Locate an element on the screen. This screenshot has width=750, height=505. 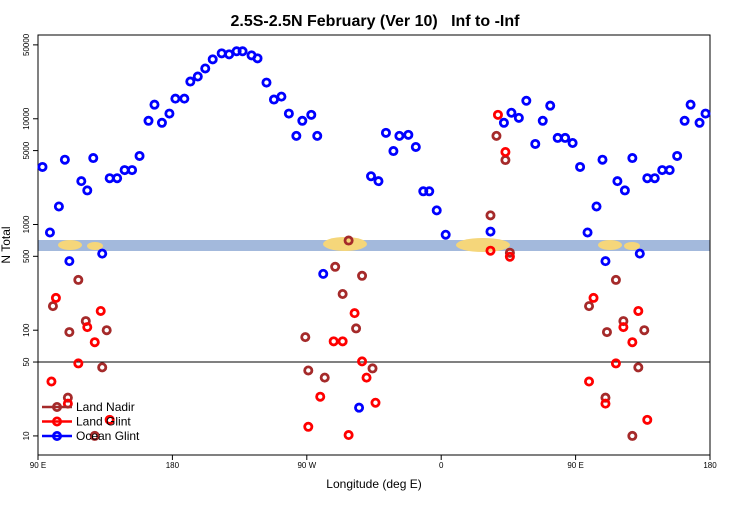
x-tick-label: 180 is located at coordinates (710, 465).